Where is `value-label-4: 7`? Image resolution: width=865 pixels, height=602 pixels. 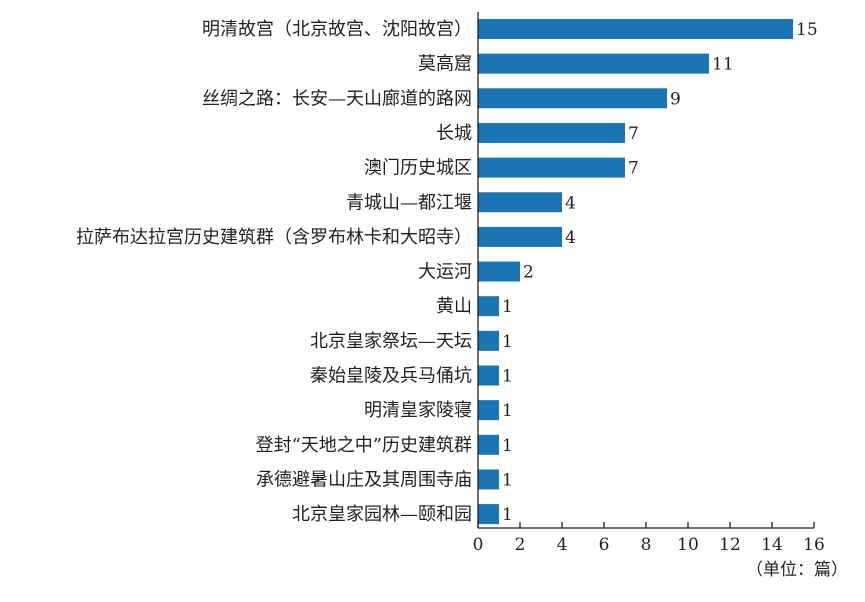 value-label-4: 7 is located at coordinates (633, 134).